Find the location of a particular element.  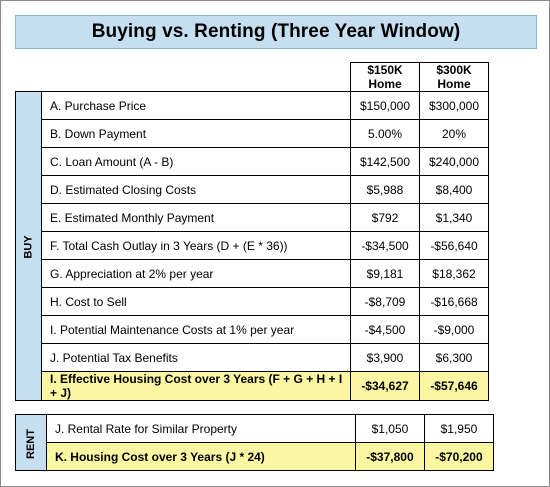

rent-section-label: RENT is located at coordinates (31, 442).